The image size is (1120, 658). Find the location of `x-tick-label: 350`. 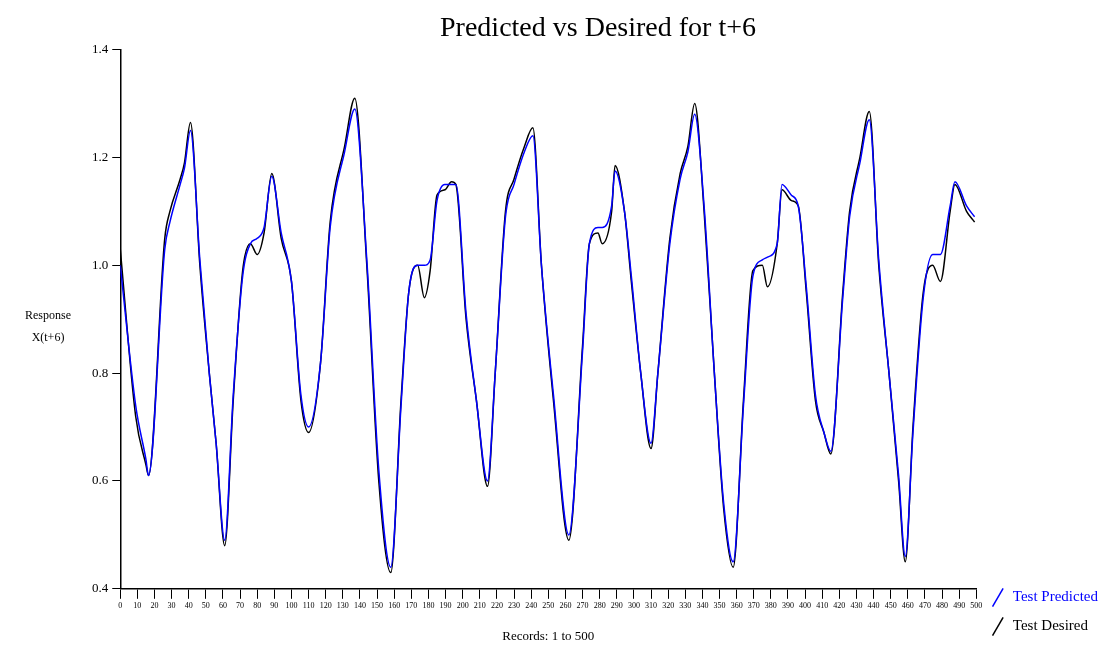

x-tick-label: 350 is located at coordinates (719, 605).